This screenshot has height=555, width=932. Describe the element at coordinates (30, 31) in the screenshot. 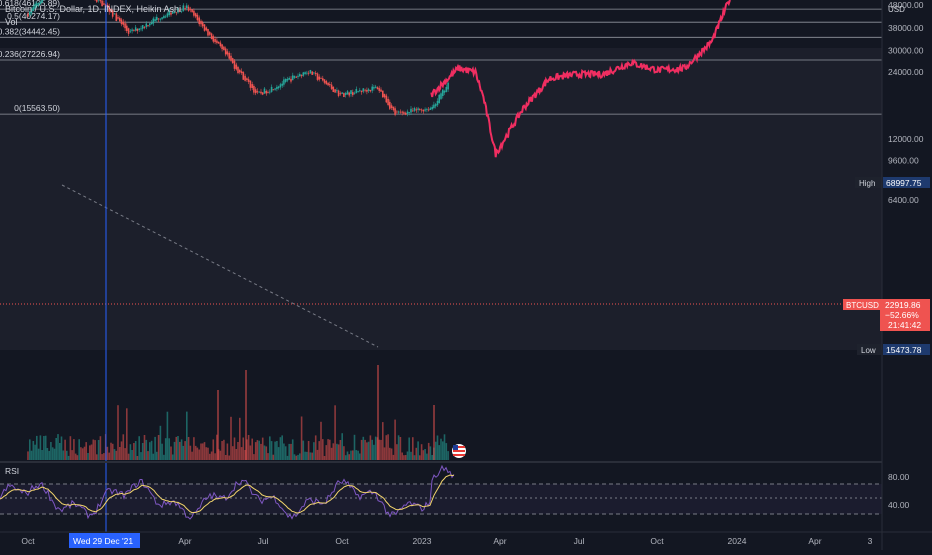

I see `fib-level-label: 0.382(34442.45)` at that location.